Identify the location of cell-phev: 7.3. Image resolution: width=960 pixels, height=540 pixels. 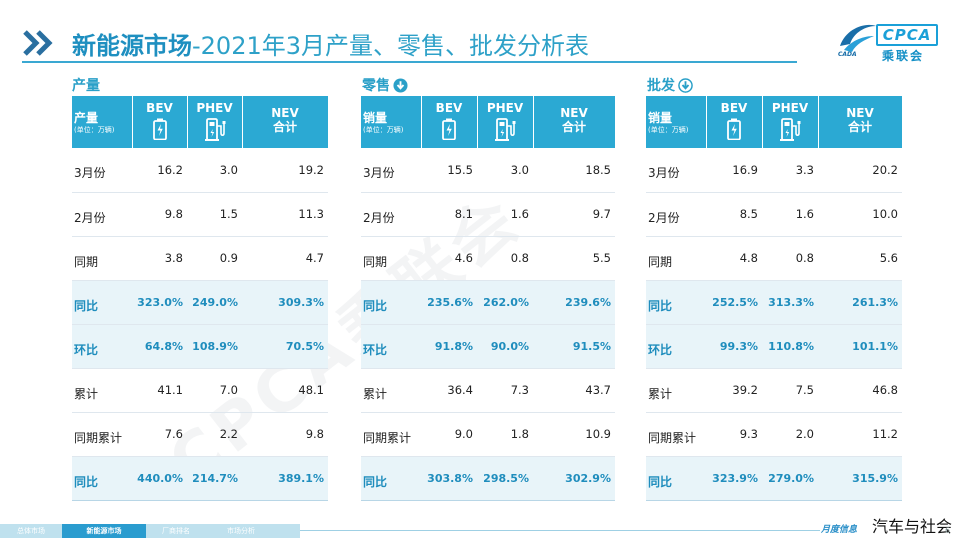
(505, 390).